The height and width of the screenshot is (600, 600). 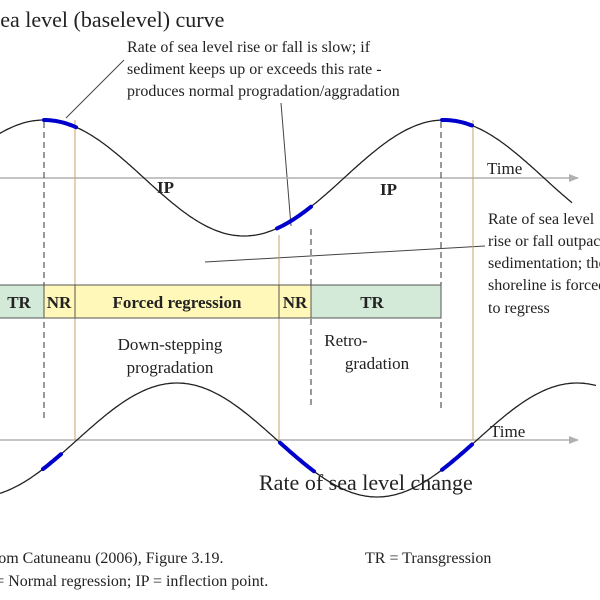 What do you see at coordinates (263, 91) in the screenshot?
I see `slow-annotation-line-3: produces normal progradation/aggradation` at bounding box center [263, 91].